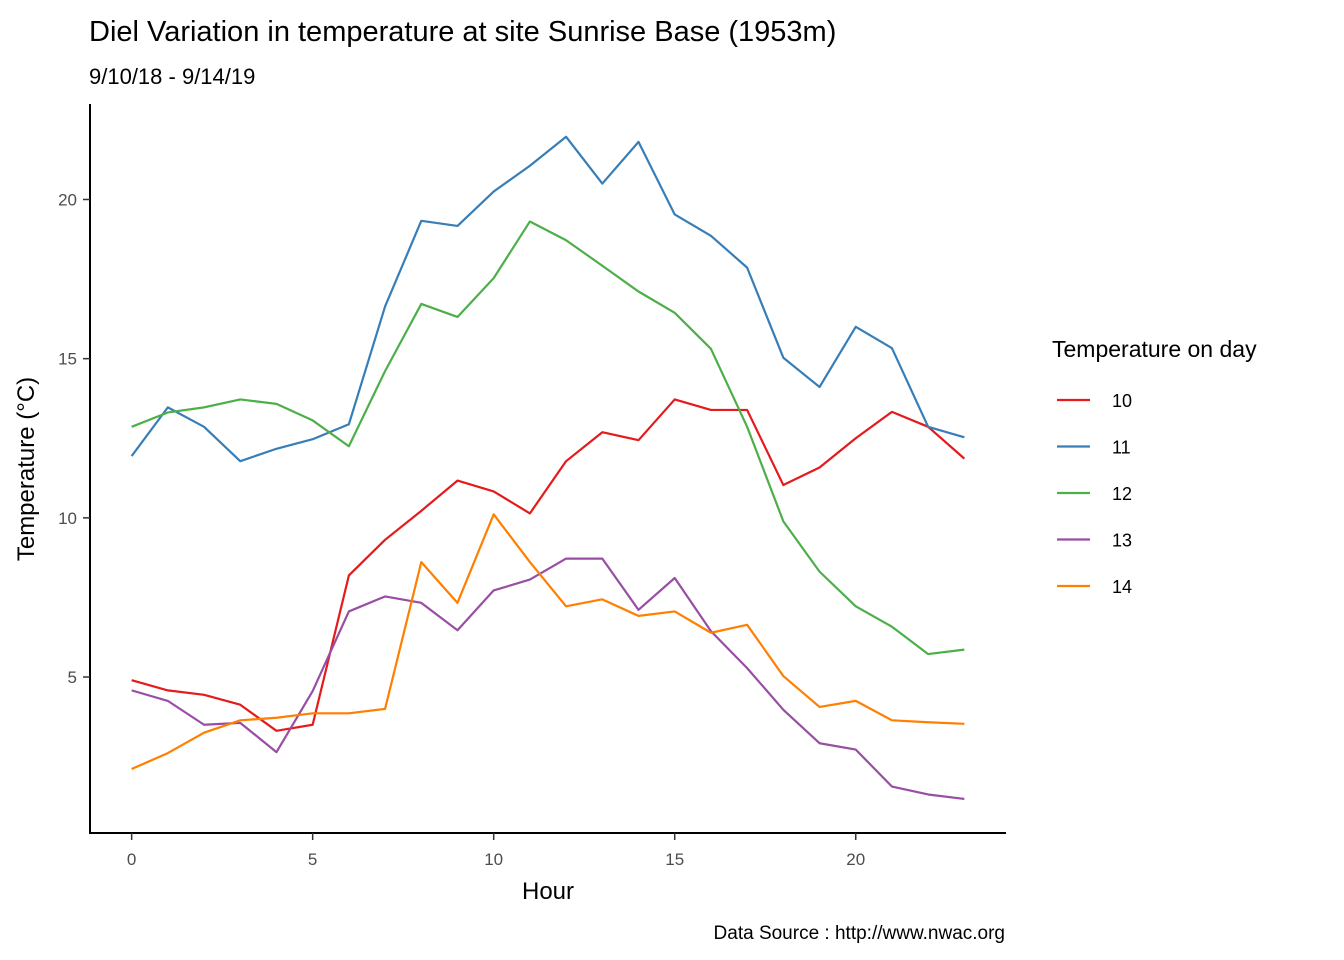  I want to click on legend-item-day-14: 14, so click(1094, 587).